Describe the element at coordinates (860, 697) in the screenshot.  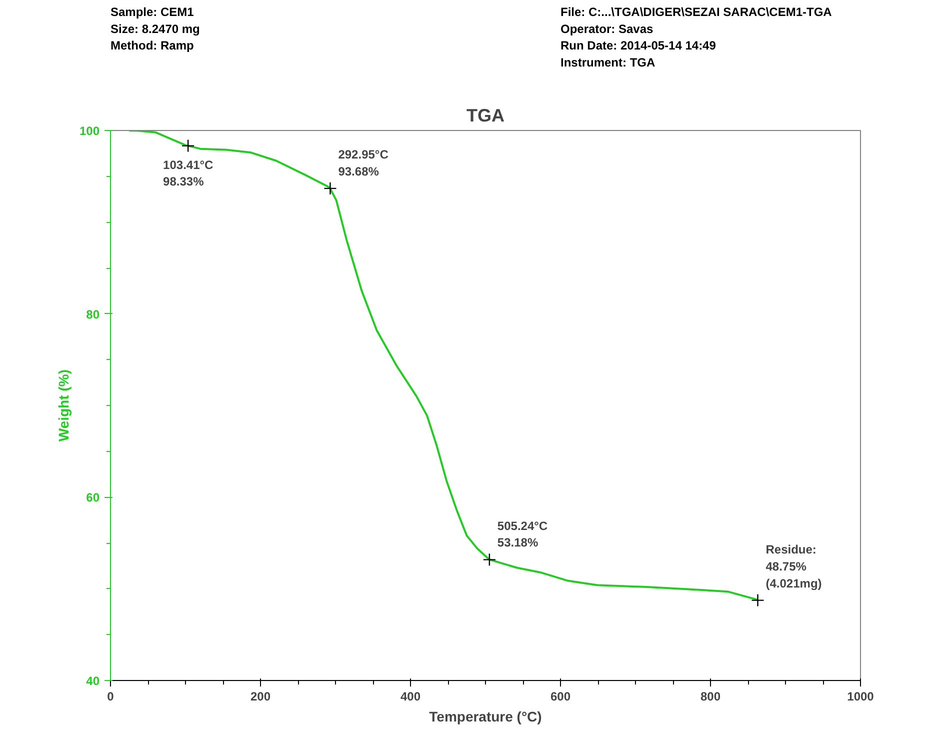
I see `x-tick-label: 1000` at that location.